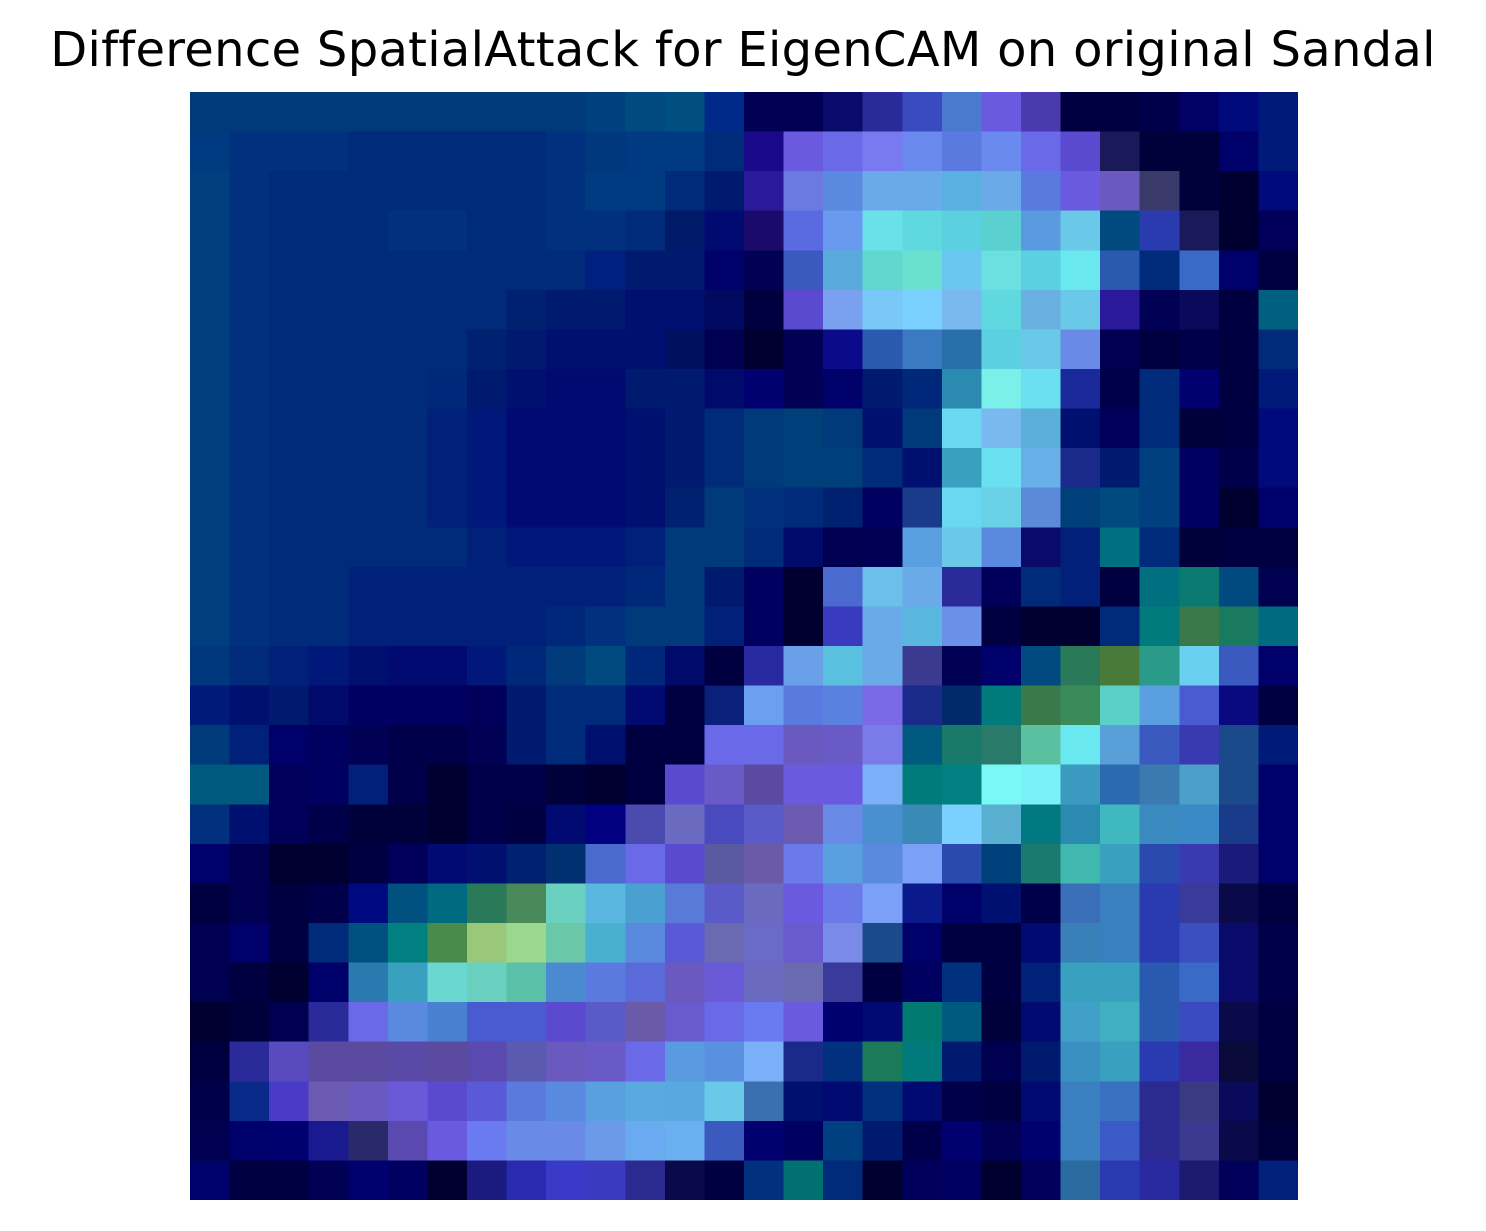 The height and width of the screenshot is (1231, 1486). Describe the element at coordinates (289, 1022) in the screenshot. I see `heatmap-cell-r23-c2` at that location.